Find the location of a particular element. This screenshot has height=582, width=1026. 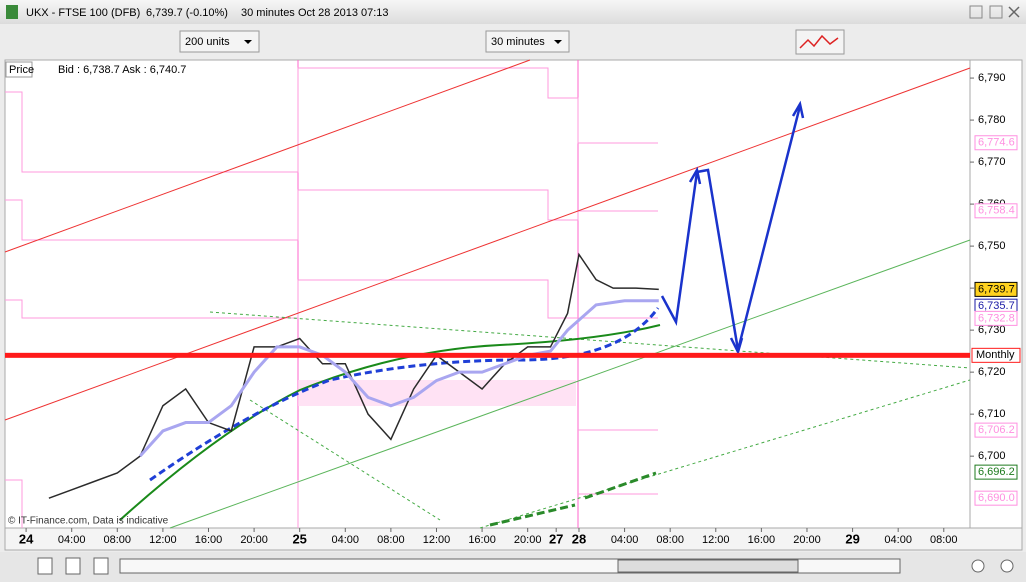

pivot-zone is located at coordinates (437, 393).